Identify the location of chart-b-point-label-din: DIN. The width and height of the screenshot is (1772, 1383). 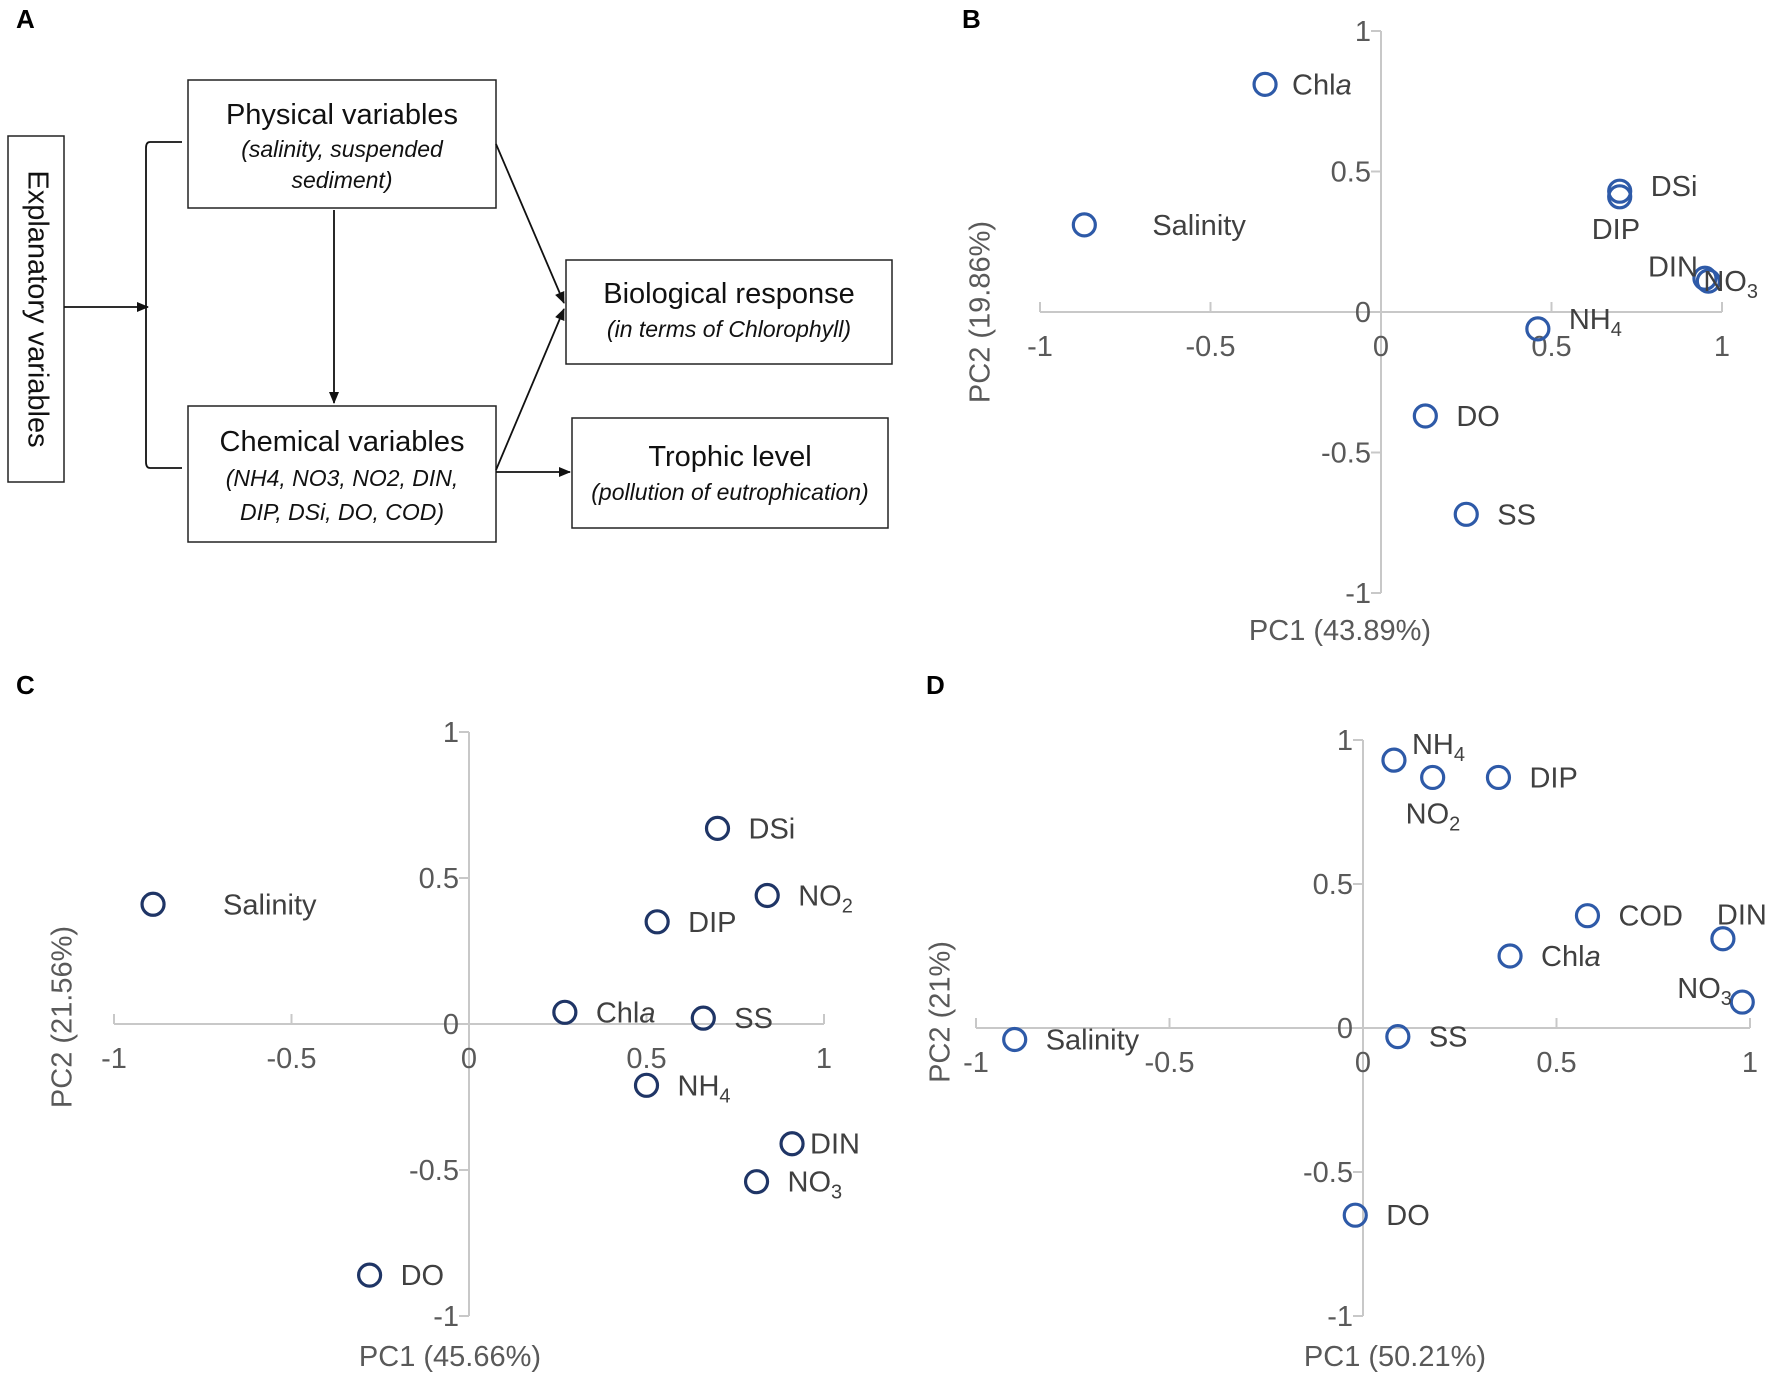
(1673, 267).